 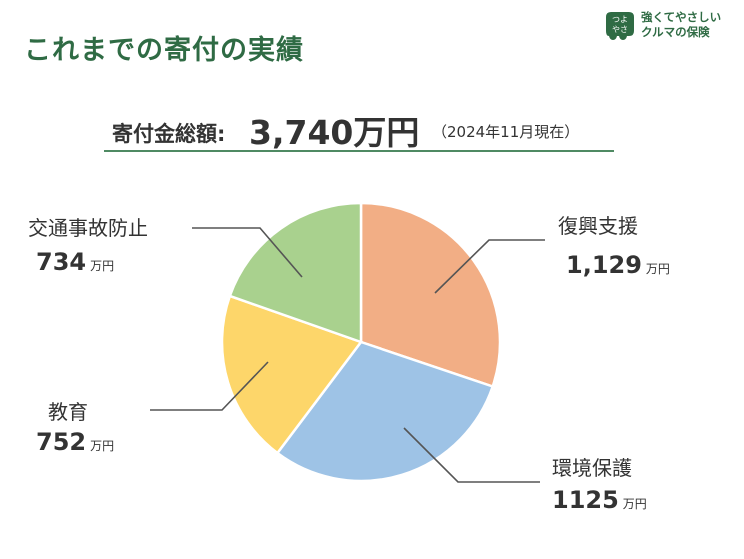 What do you see at coordinates (598, 226) in the screenshot?
I see `slice-label-1: 復興支援` at bounding box center [598, 226].